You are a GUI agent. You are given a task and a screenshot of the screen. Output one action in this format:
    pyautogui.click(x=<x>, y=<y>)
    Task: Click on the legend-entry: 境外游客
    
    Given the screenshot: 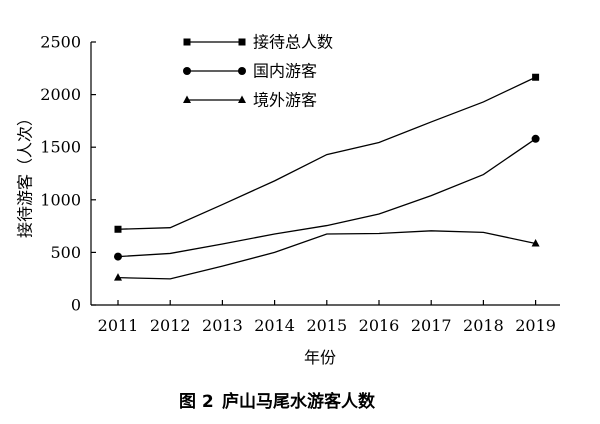 What is the action you would take?
    pyautogui.click(x=250, y=100)
    